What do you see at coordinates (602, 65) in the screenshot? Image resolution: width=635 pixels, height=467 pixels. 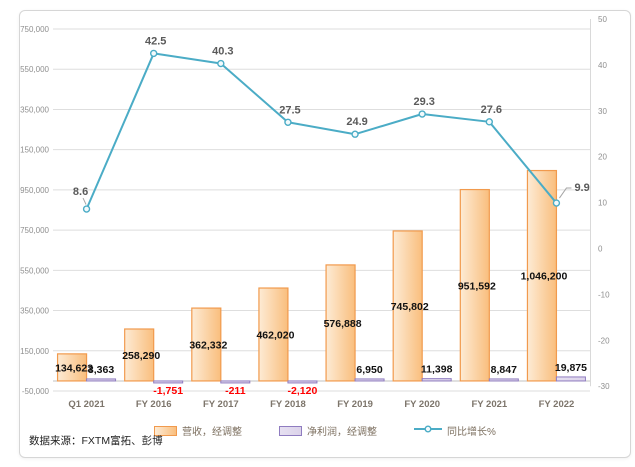 I see `right-axis-tick-label: 40` at bounding box center [602, 65].